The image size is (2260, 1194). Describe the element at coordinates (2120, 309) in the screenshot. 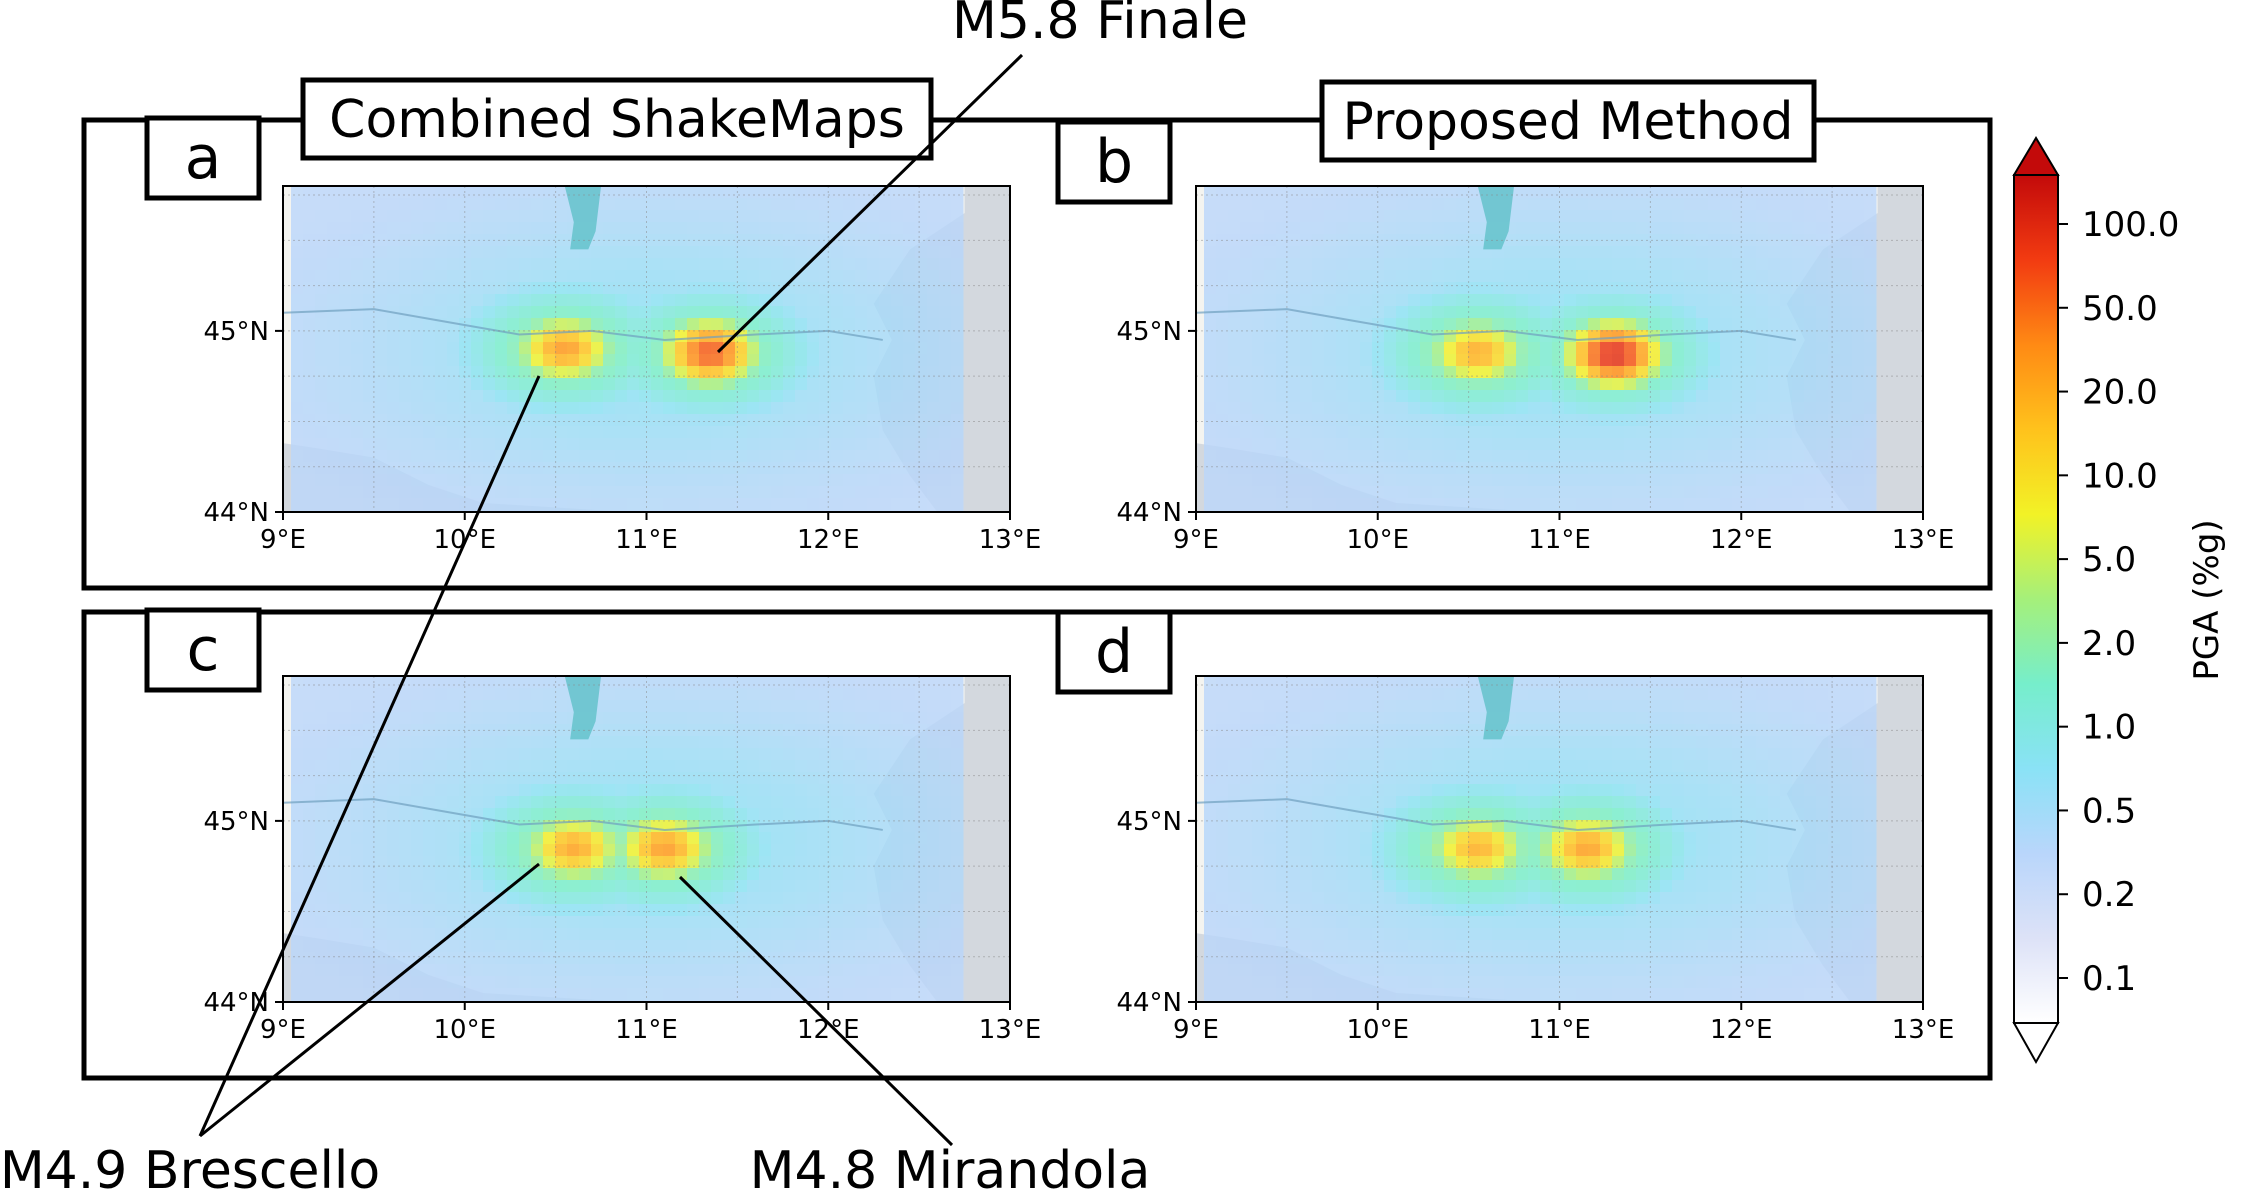

I see `colorbar-tick-label: 50.0` at that location.